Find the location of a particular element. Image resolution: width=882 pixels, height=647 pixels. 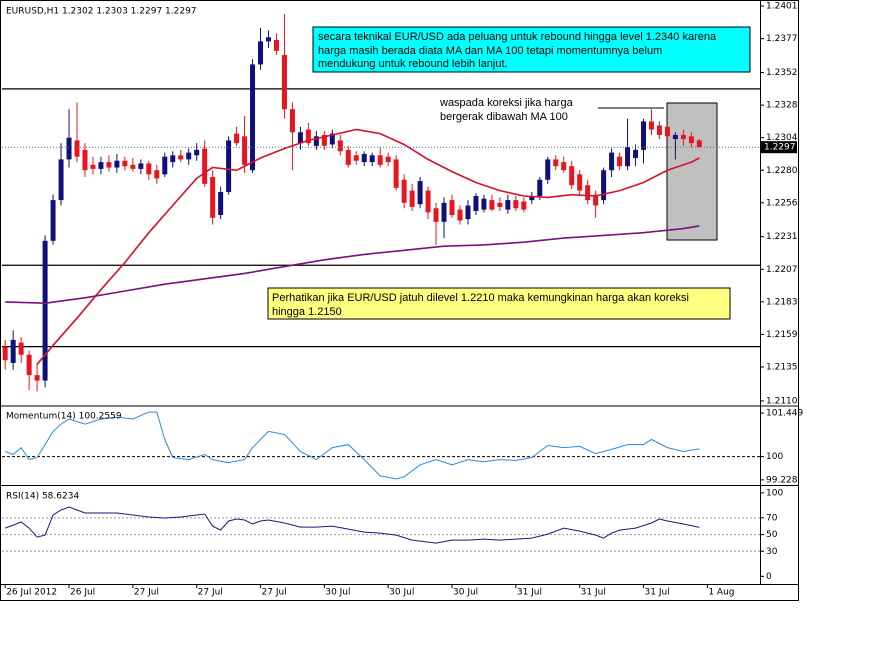

y-tick-label: 1.2231 is located at coordinates (782, 237).